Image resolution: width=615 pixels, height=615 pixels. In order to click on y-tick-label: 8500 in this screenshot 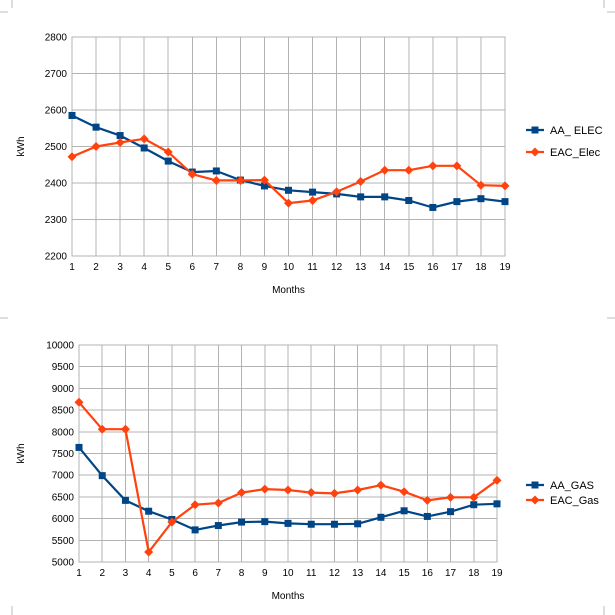, I will do `click(63, 411)`.